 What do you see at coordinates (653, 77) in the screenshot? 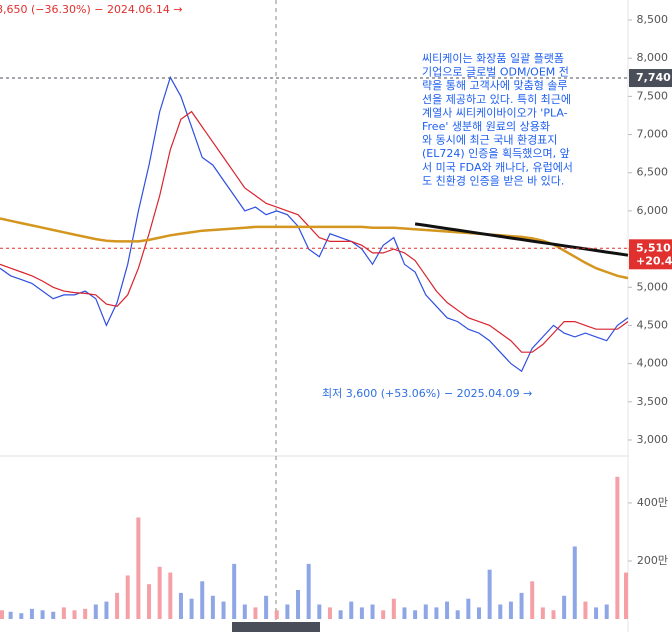
I see `price-label: 7,740` at bounding box center [653, 77].